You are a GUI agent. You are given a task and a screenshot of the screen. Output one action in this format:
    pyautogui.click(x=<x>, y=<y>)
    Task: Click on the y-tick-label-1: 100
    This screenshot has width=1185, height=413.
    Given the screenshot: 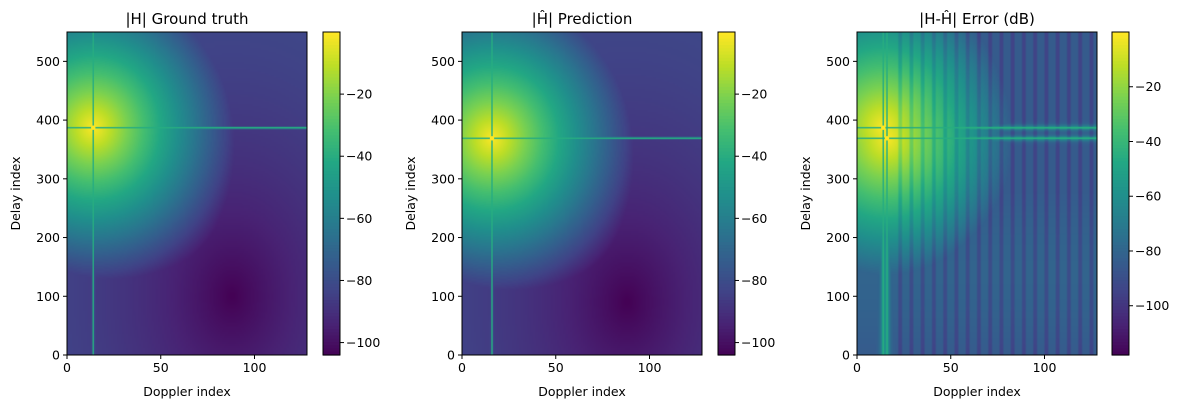 What is the action you would take?
    pyautogui.click(x=48, y=296)
    